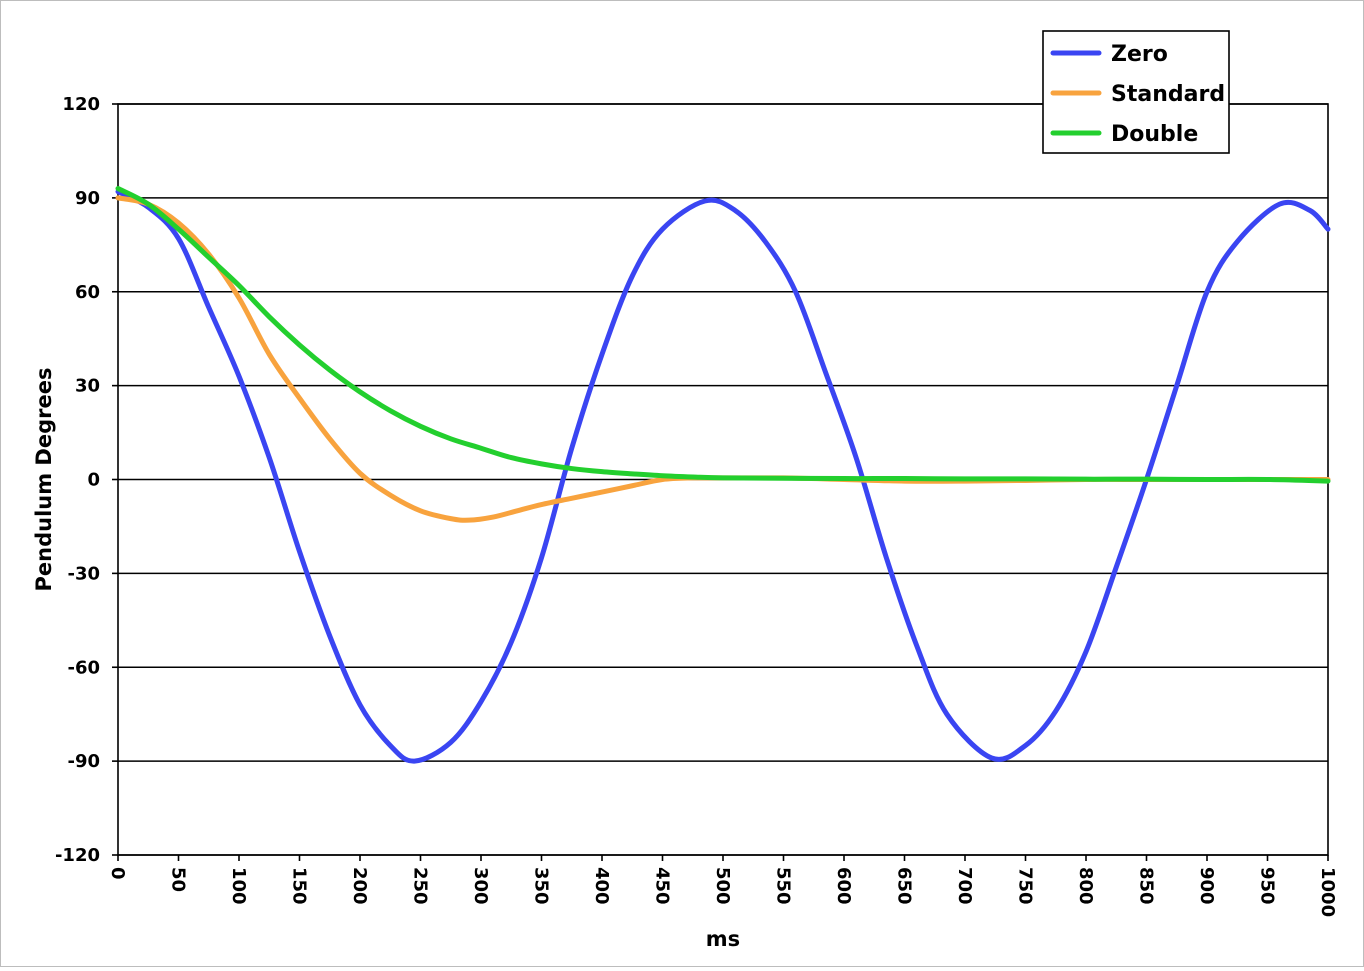 The height and width of the screenshot is (971, 1364). I want to click on x-tick-label: 850, so click(1146, 886).